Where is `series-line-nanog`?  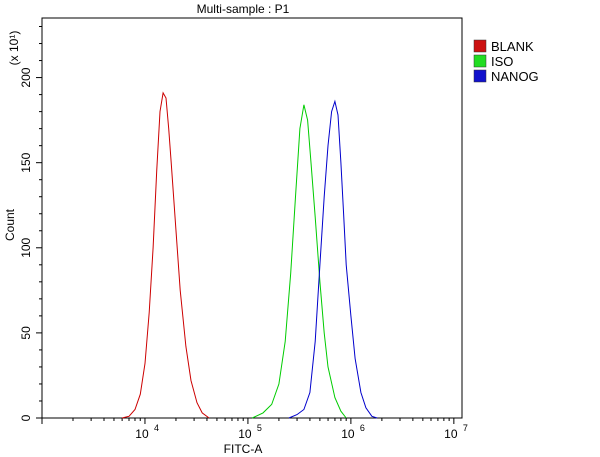 series-line-nanog is located at coordinates (333, 259).